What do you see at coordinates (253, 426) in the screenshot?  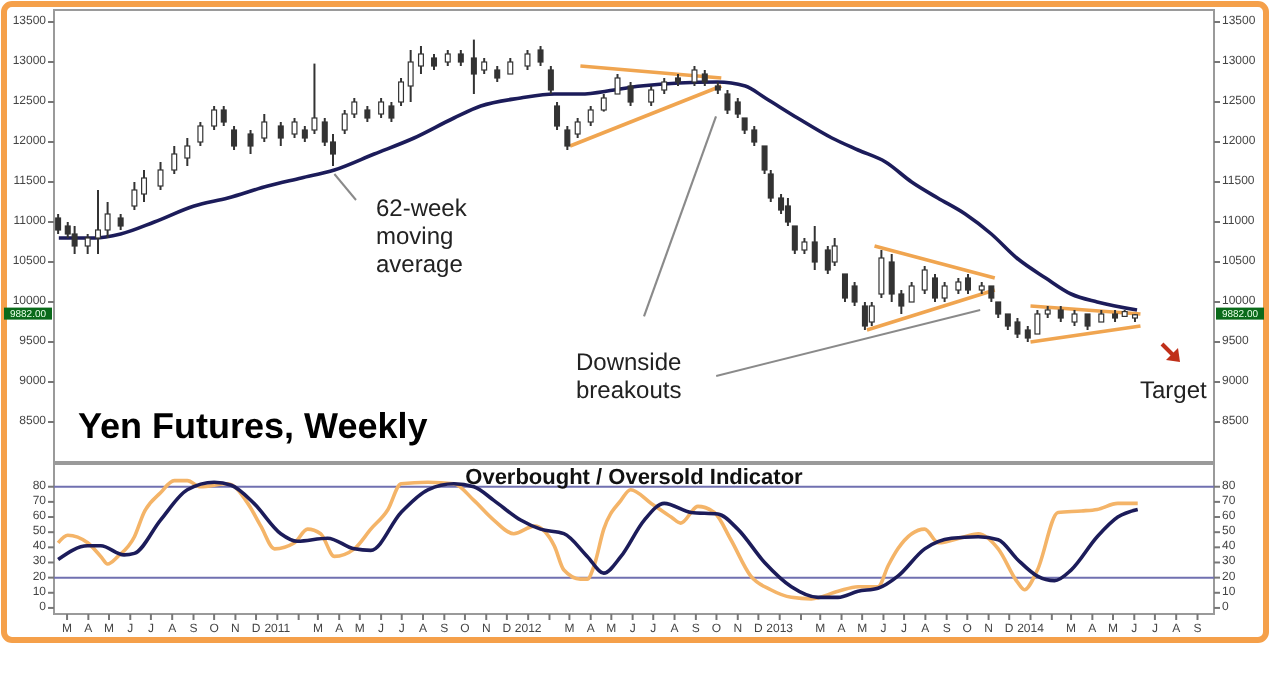 I see `text: Yen Futures, Weekly` at bounding box center [253, 426].